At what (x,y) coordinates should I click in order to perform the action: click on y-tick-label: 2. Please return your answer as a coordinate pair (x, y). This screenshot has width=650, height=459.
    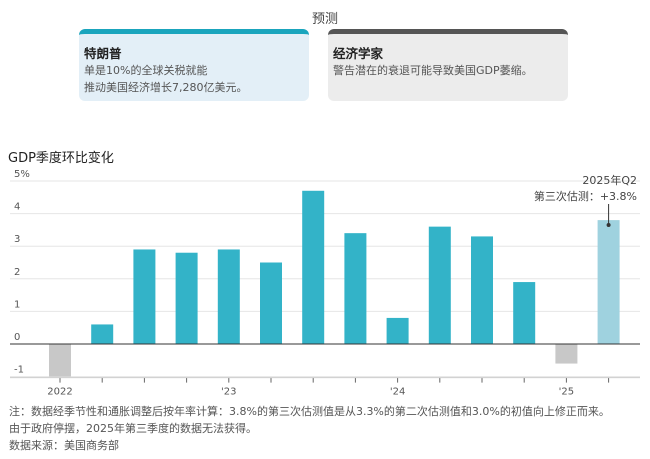
    Looking at the image, I should click on (17, 272).